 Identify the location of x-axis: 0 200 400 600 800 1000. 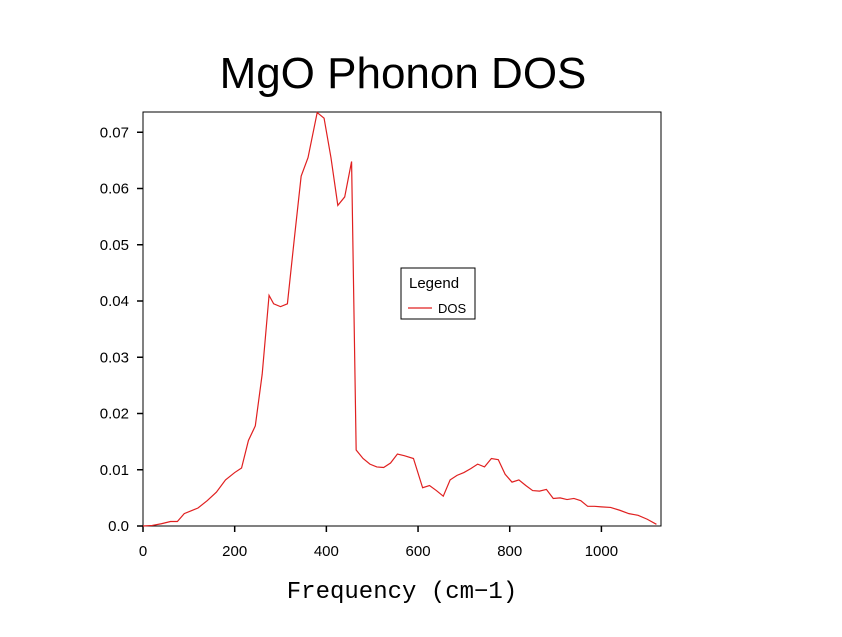
(378, 543).